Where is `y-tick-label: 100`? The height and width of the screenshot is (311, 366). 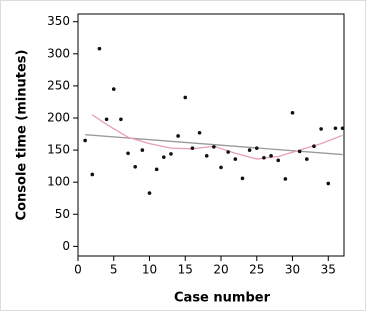 y-tick-label: 100 is located at coordinates (58, 182).